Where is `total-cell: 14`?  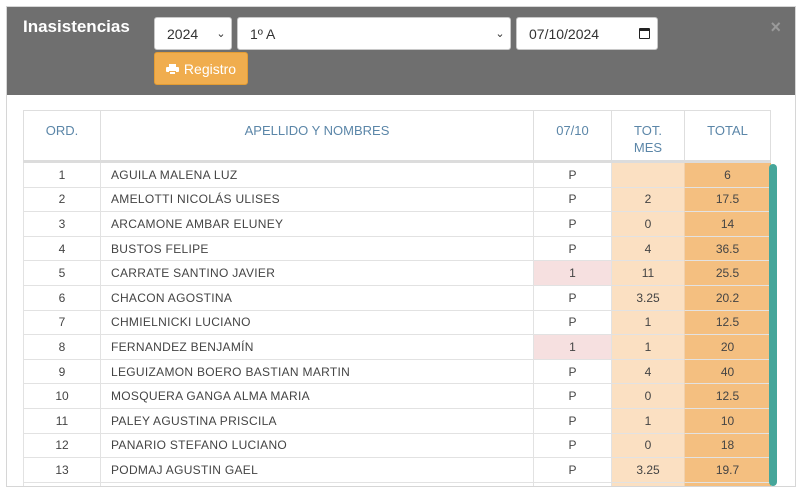 total-cell: 14 is located at coordinates (728, 224).